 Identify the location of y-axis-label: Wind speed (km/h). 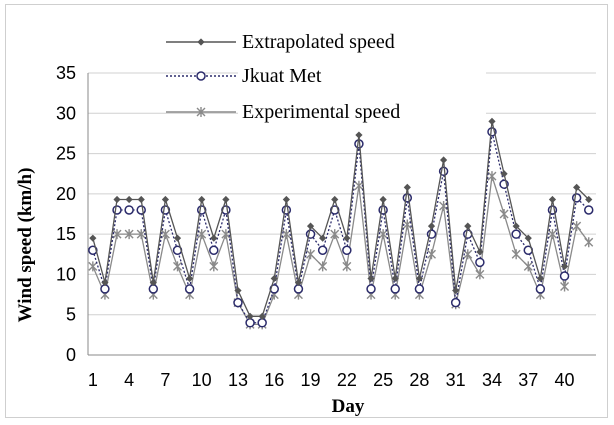
(25, 245).